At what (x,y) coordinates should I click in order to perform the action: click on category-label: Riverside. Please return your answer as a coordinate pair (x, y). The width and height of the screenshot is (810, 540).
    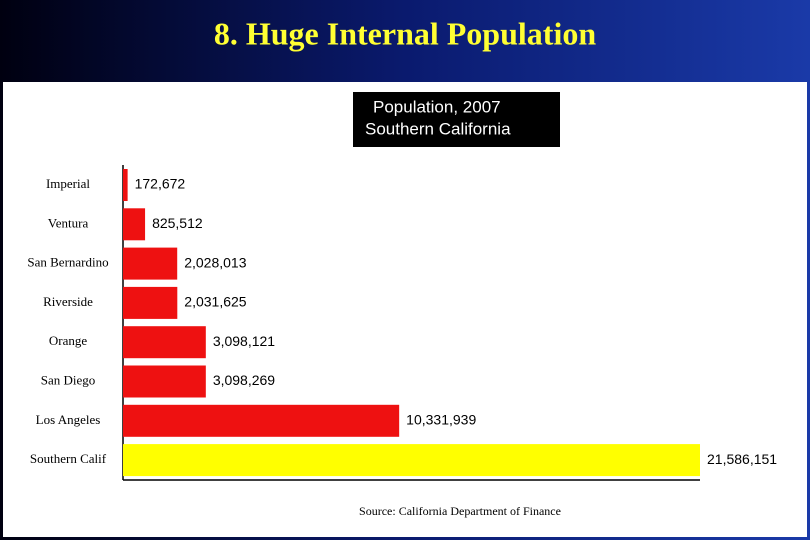
    Looking at the image, I should click on (68, 301).